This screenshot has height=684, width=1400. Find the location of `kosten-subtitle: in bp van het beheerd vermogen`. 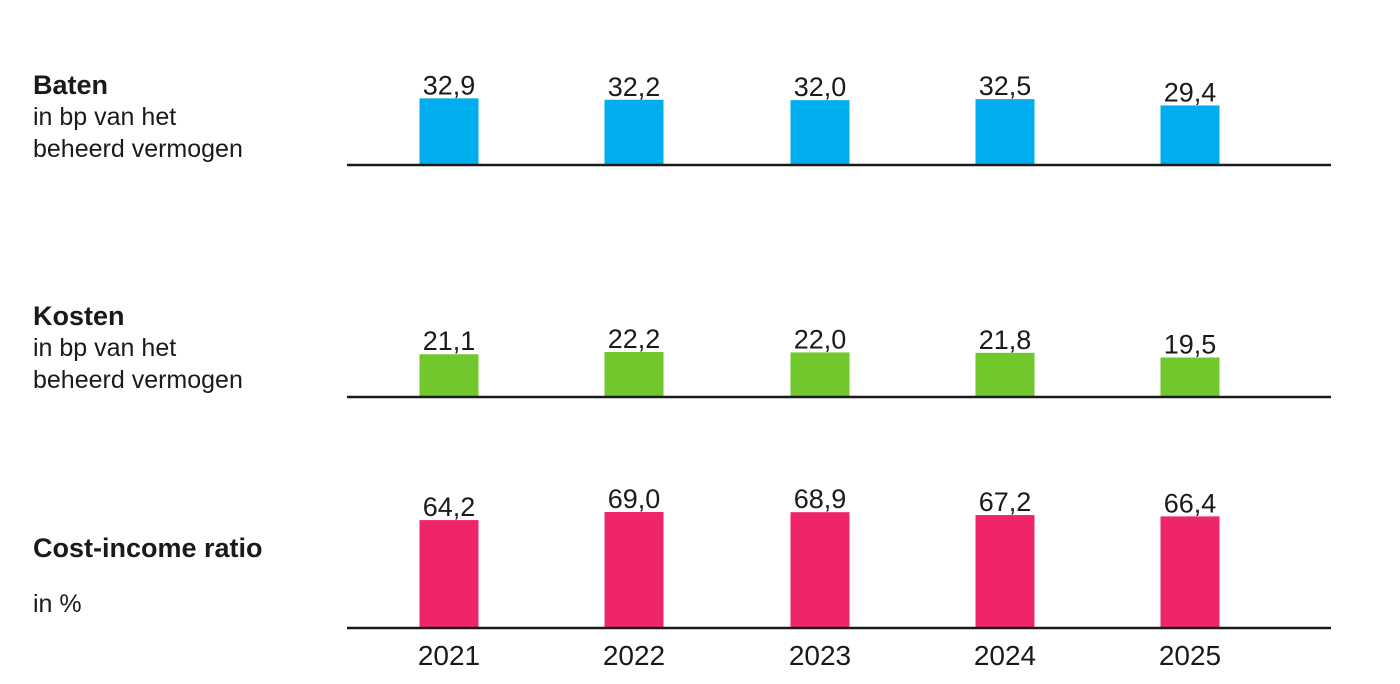

kosten-subtitle: in bp van het beheerd vermogen is located at coordinates (138, 364).